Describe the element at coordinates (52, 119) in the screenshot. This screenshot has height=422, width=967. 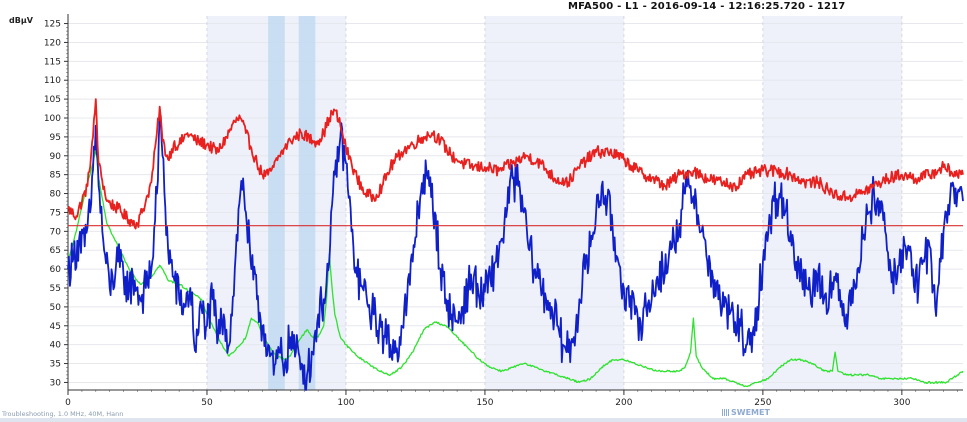
I see `y-tick-label: 100` at that location.